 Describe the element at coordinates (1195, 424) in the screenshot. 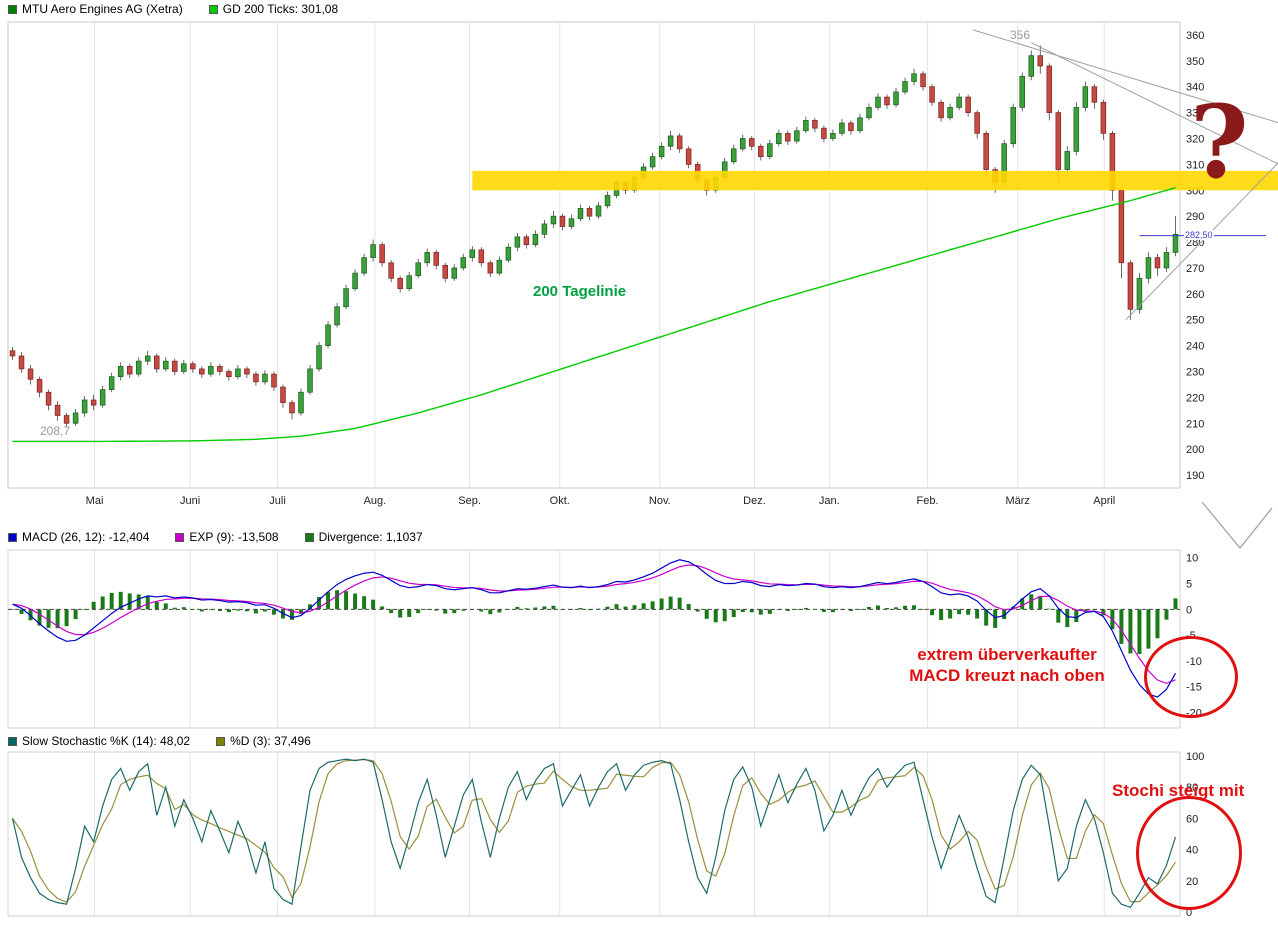

I see `y-axis-label: 210` at that location.